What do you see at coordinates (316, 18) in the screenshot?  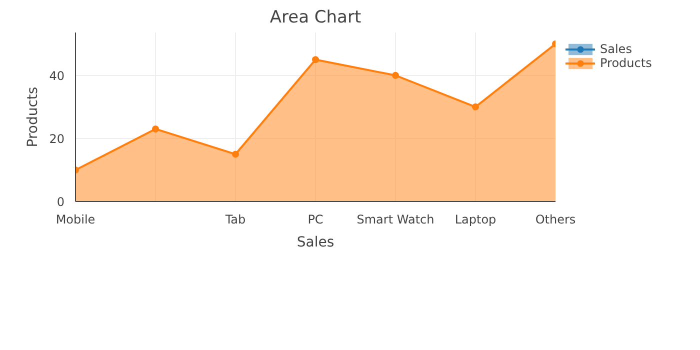 I see `chart-title: Area Chart` at bounding box center [316, 18].